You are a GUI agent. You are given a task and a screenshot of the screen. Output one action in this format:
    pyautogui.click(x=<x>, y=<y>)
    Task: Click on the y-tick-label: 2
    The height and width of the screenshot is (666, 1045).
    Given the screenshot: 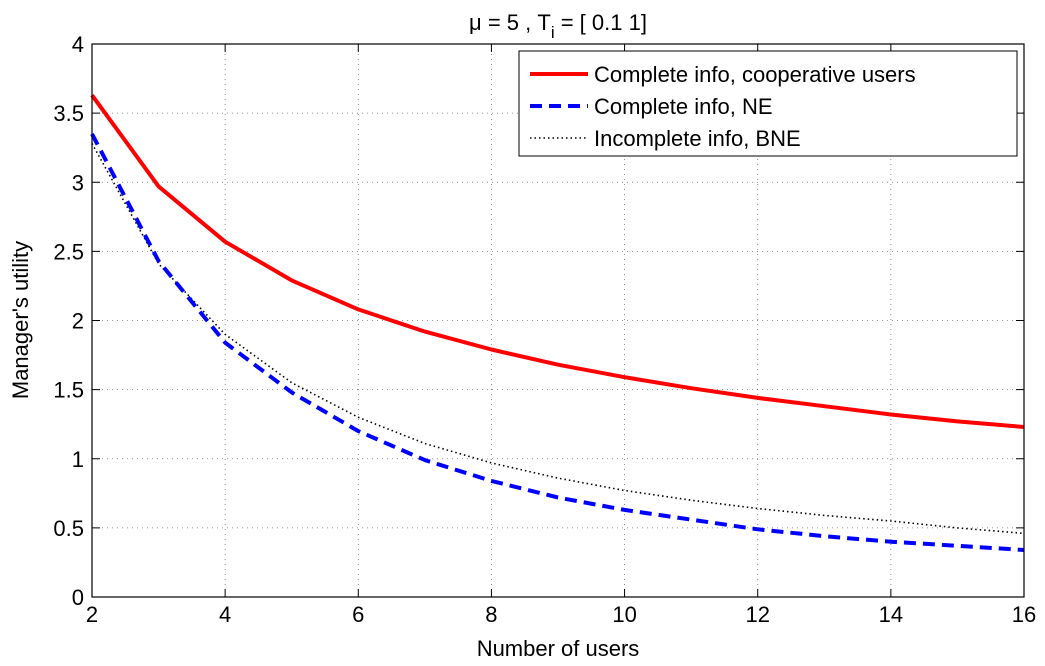 What is the action you would take?
    pyautogui.click(x=78, y=321)
    